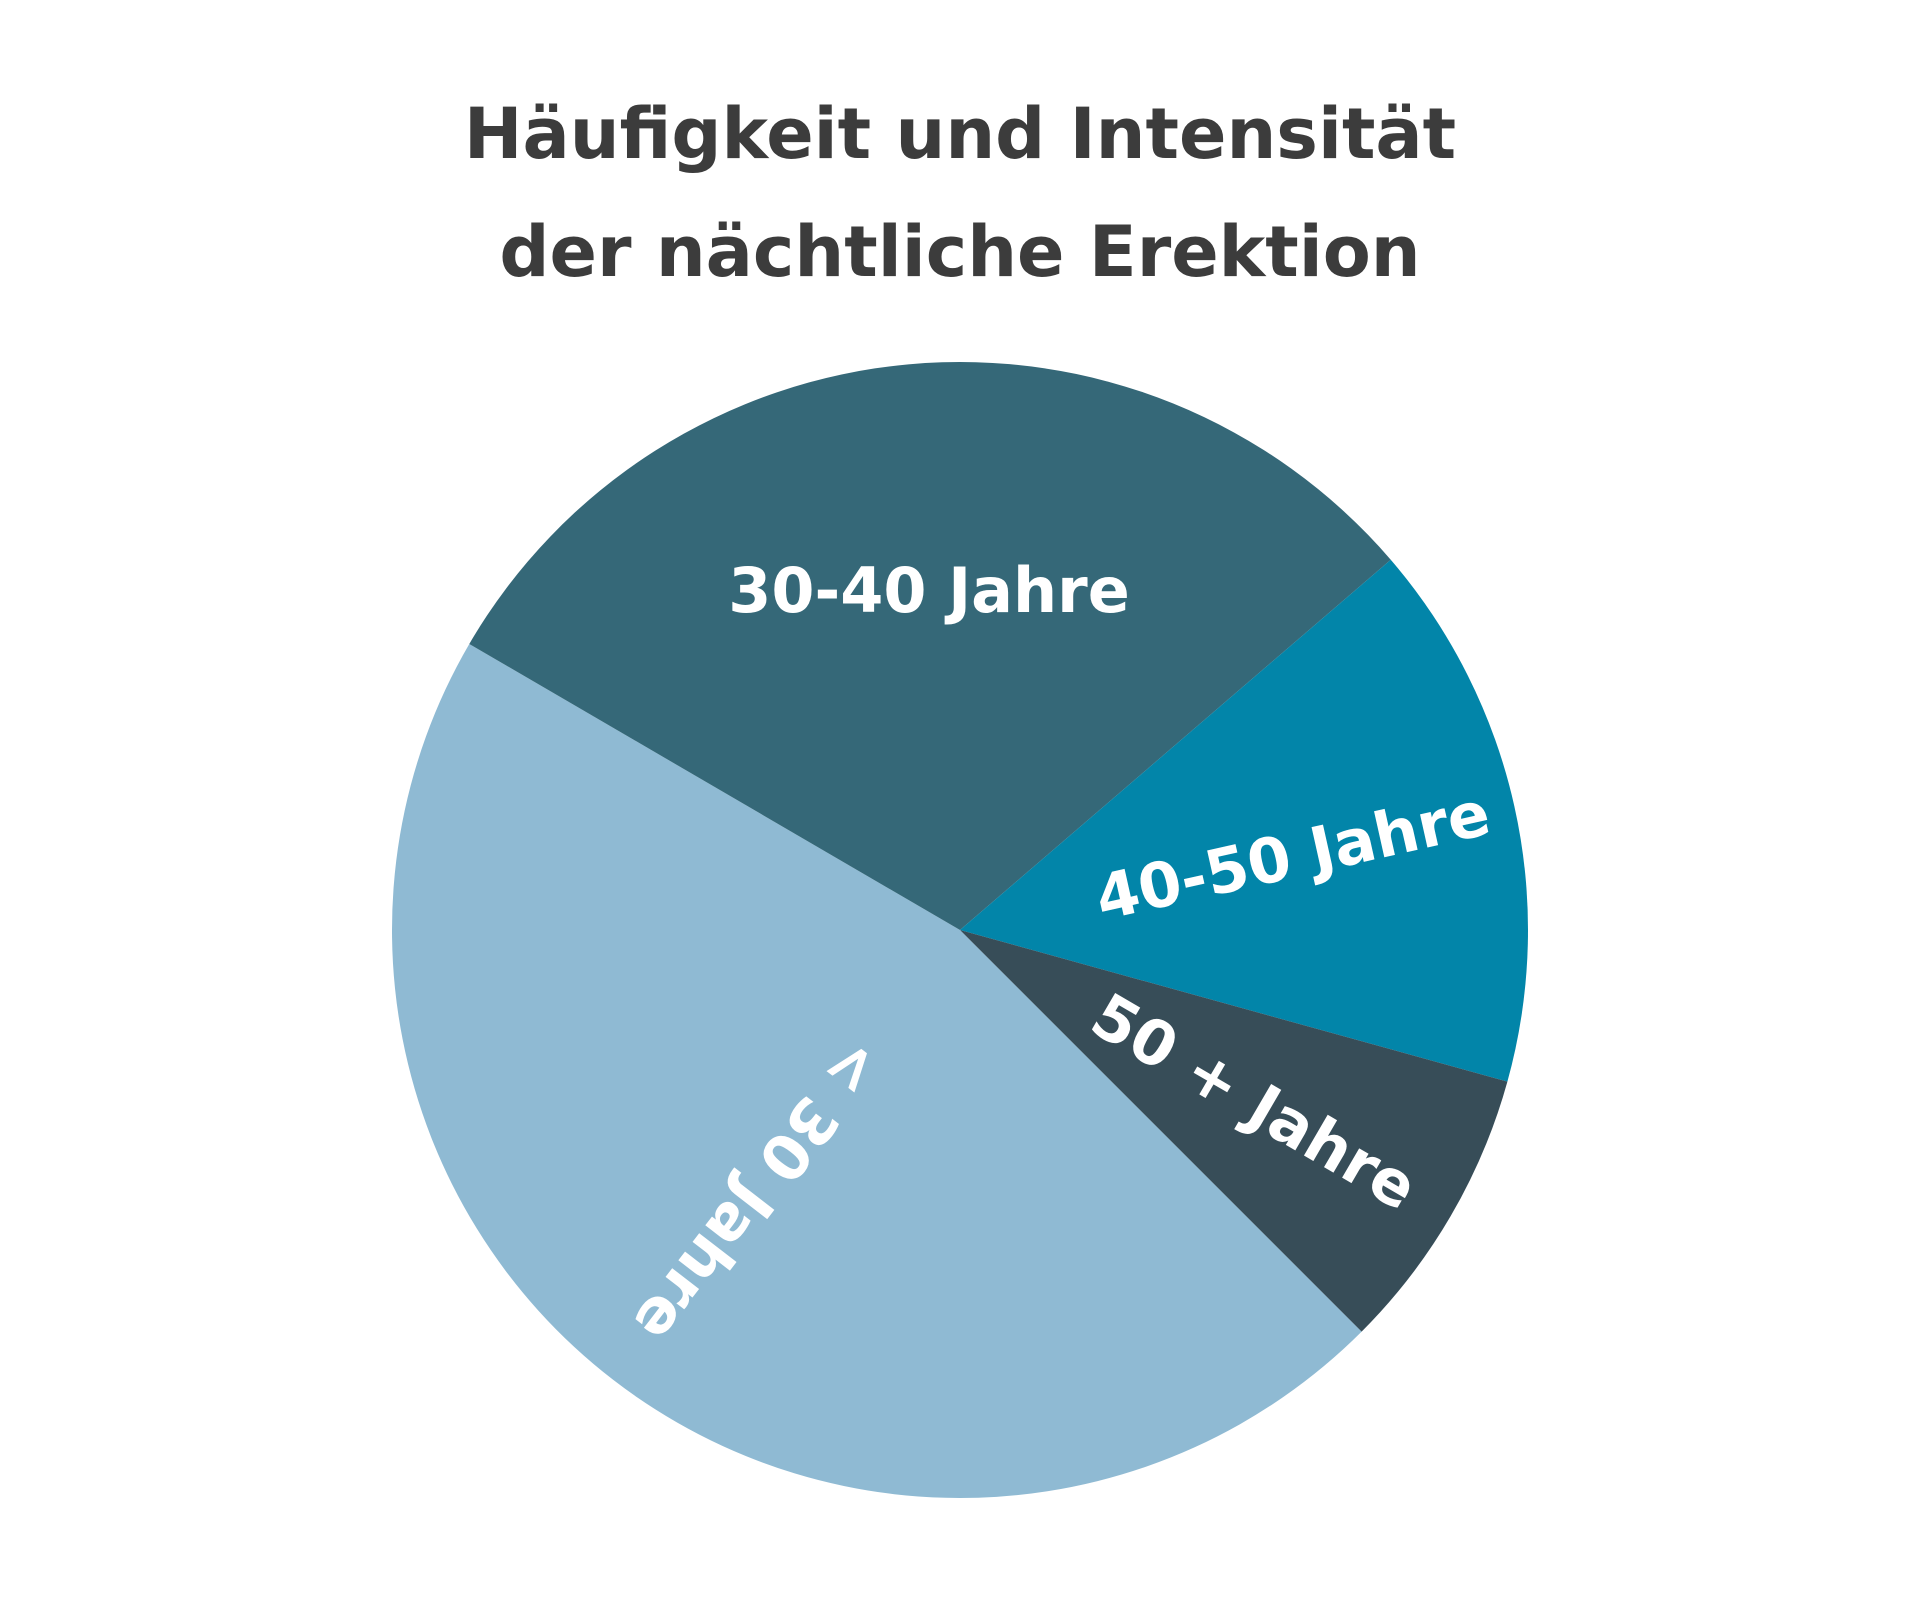 The width and height of the screenshot is (1920, 1600). Describe the element at coordinates (960, 252) in the screenshot. I see `chart-title-line-2: der nächtliche Erektion` at that location.